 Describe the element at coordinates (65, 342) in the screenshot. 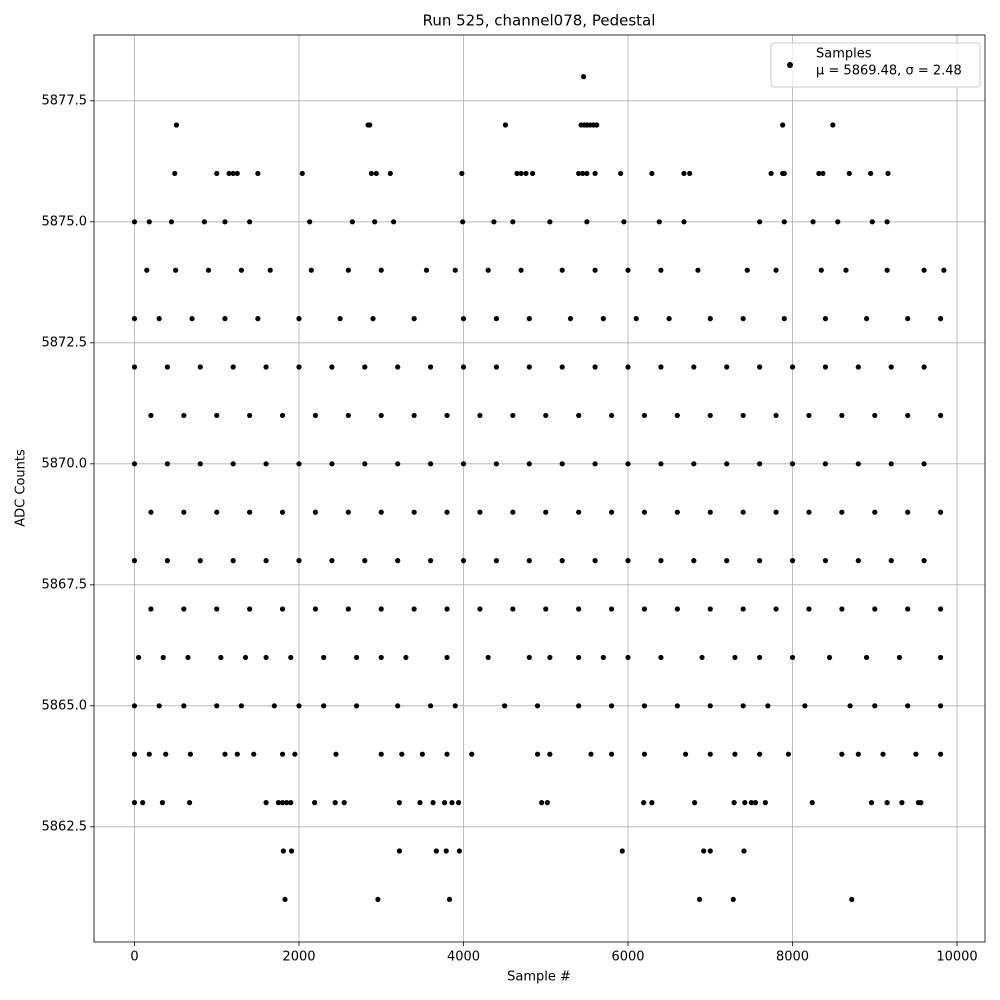

I see `y-tick-label: 5872.5` at that location.